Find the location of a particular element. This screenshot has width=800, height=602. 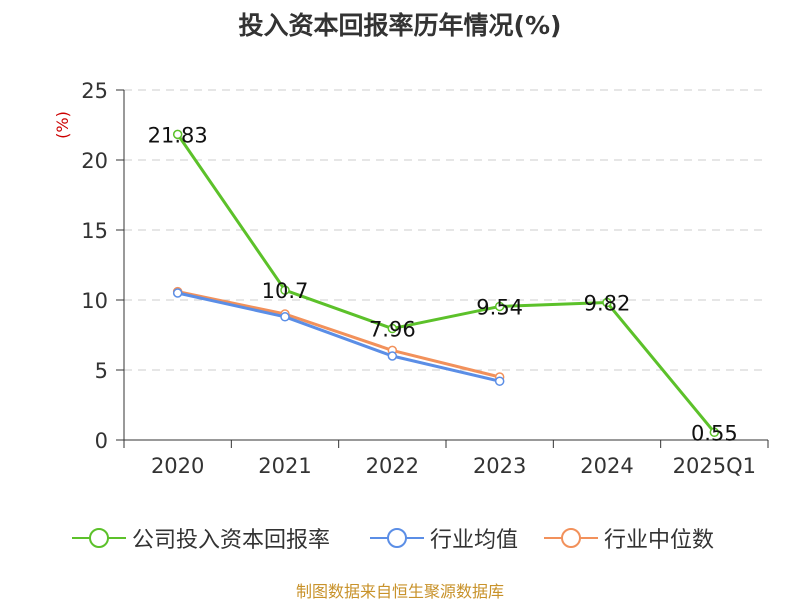

y-tick-label: 5 is located at coordinates (101, 371).